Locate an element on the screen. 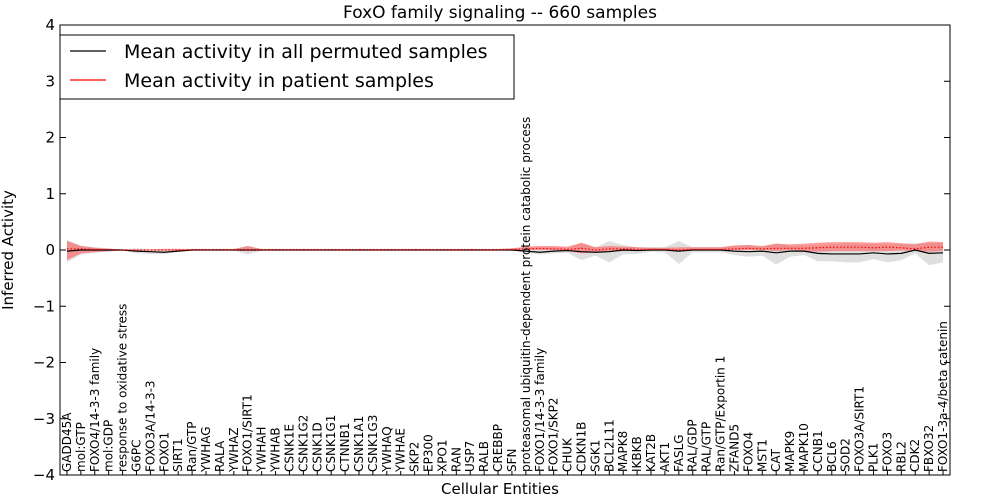 This screenshot has height=500, width=1000. series-lines is located at coordinates (505, 250).